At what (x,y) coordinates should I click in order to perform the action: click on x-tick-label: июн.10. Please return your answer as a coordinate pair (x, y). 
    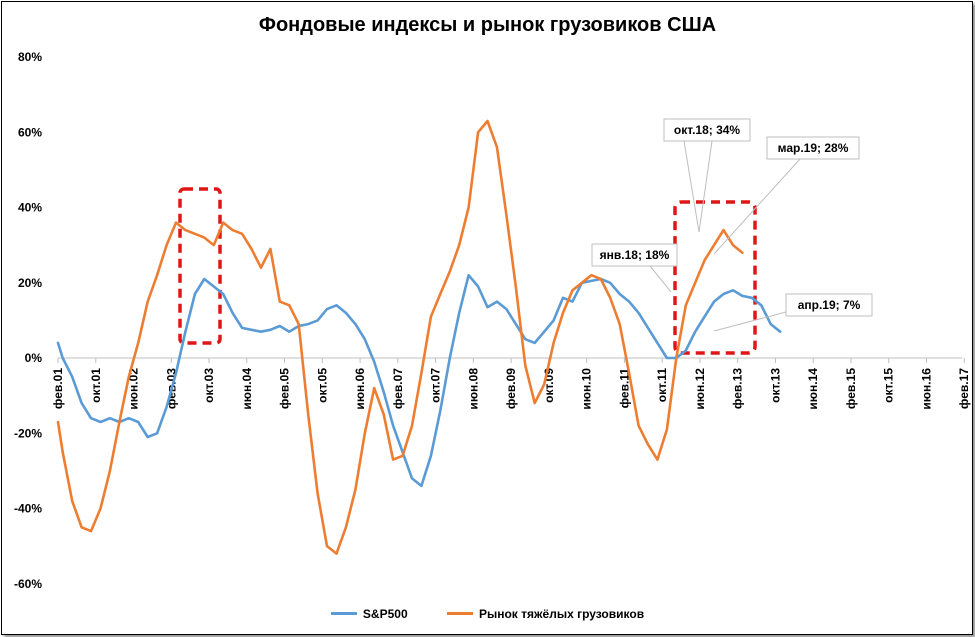
    Looking at the image, I should click on (587, 389).